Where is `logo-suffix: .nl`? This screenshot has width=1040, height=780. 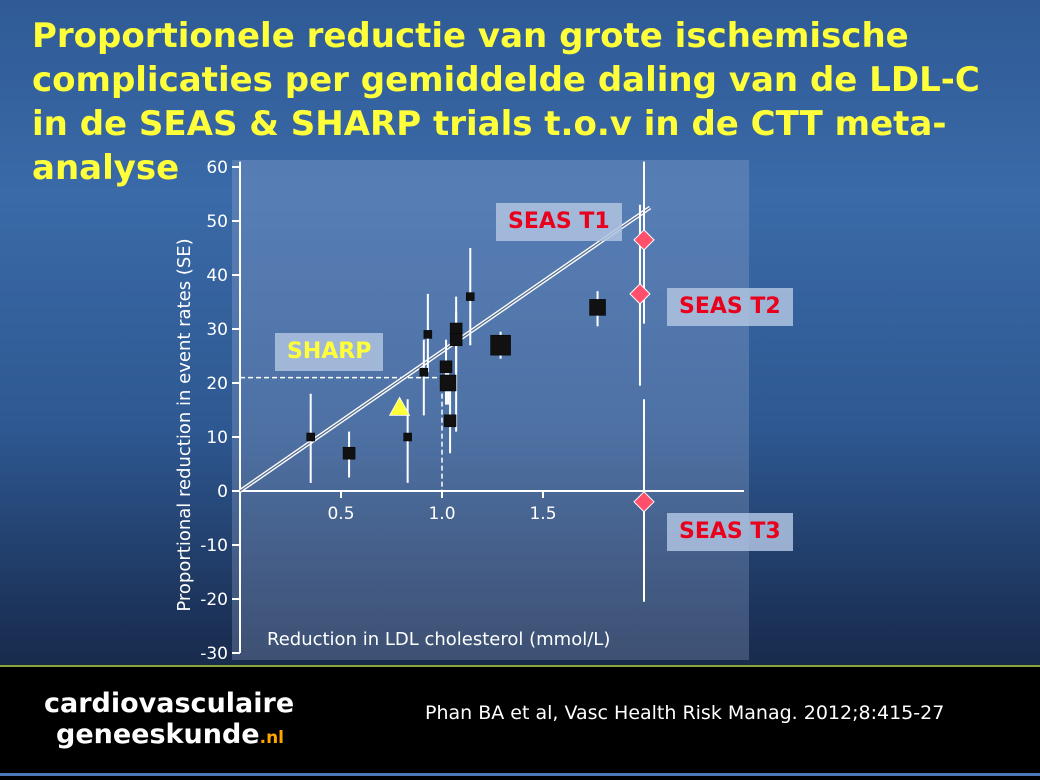 logo-suffix: .nl is located at coordinates (271, 738).